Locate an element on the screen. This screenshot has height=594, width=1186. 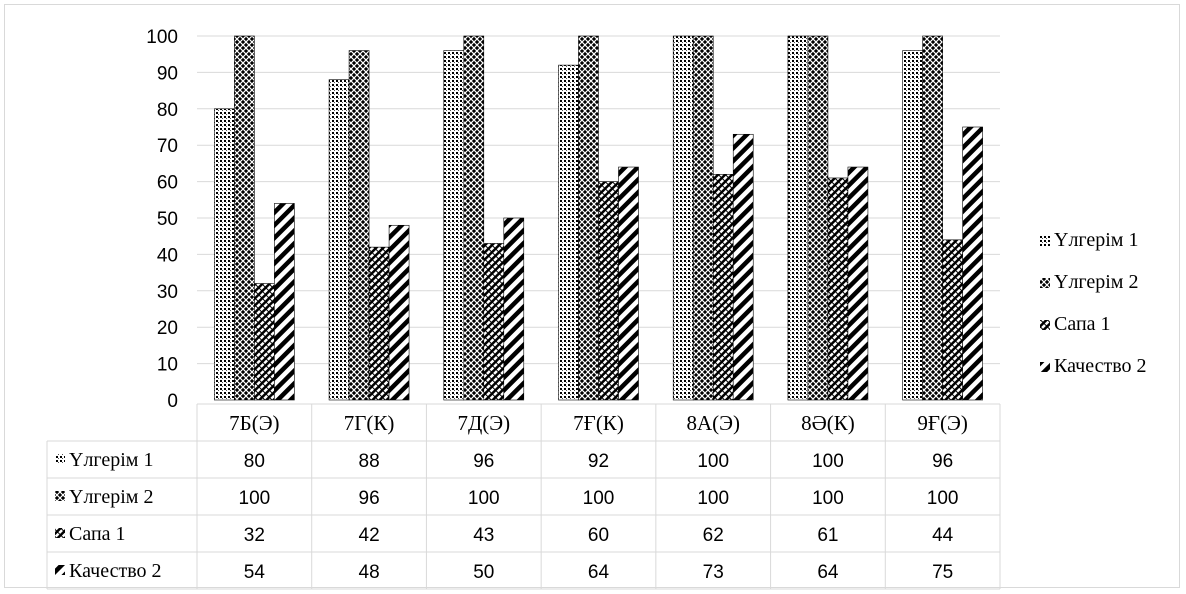
y-tick-label: 20 is located at coordinates (167, 328).